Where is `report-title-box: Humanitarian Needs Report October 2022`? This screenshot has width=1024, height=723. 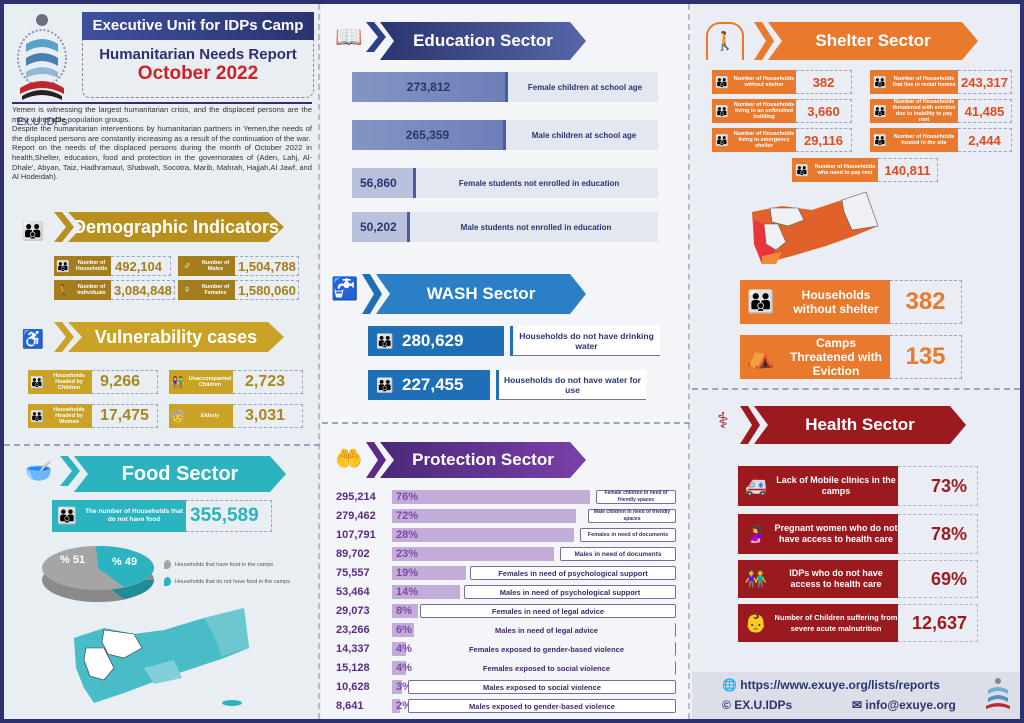
report-title-box: Humanitarian Needs Report October 2022 is located at coordinates (198, 69).